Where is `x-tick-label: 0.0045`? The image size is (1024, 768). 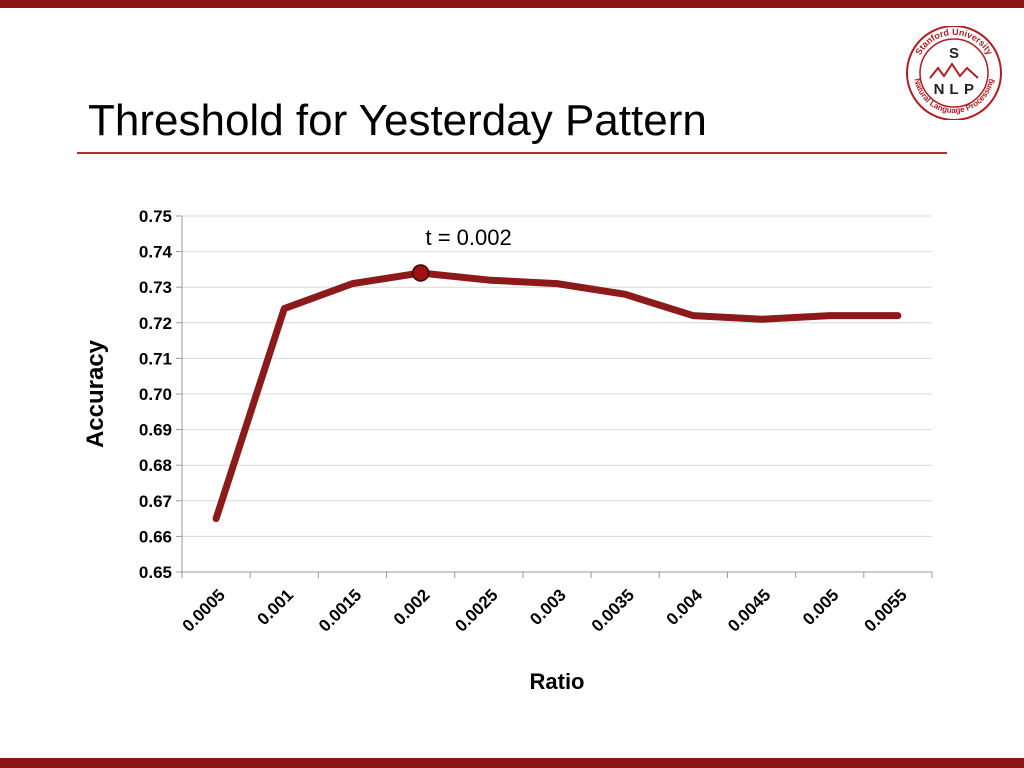
x-tick-label: 0.0045 is located at coordinates (749, 610).